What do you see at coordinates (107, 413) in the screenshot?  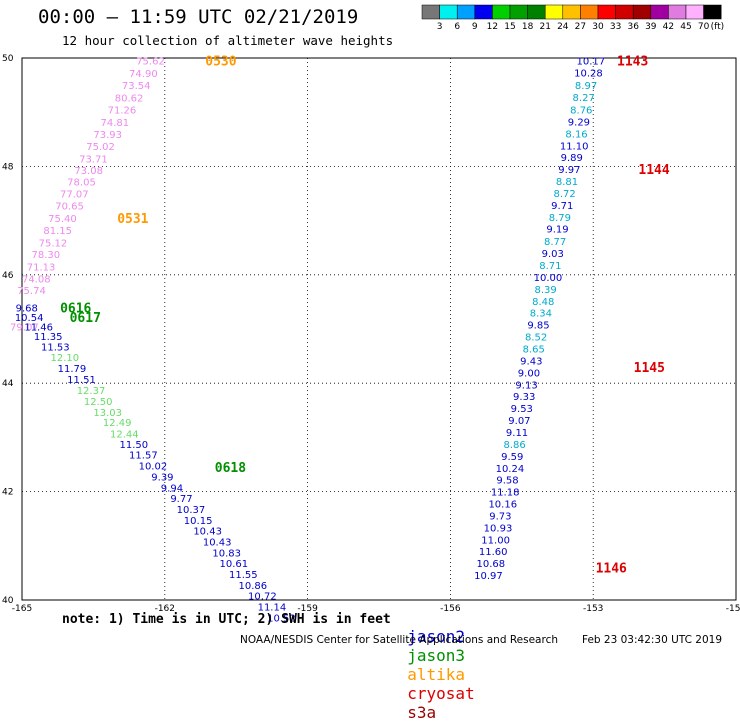 I see `swh-label-jason3: 13.03` at bounding box center [107, 413].